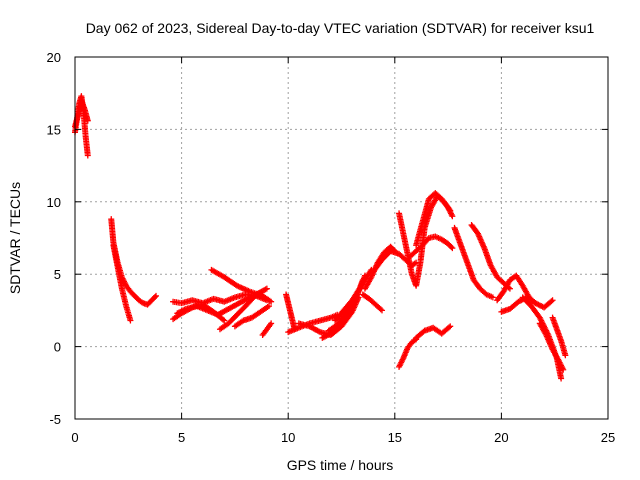 This screenshot has height=480, width=640. What do you see at coordinates (54, 129) in the screenshot?
I see `y-tick-label: 15` at bounding box center [54, 129].